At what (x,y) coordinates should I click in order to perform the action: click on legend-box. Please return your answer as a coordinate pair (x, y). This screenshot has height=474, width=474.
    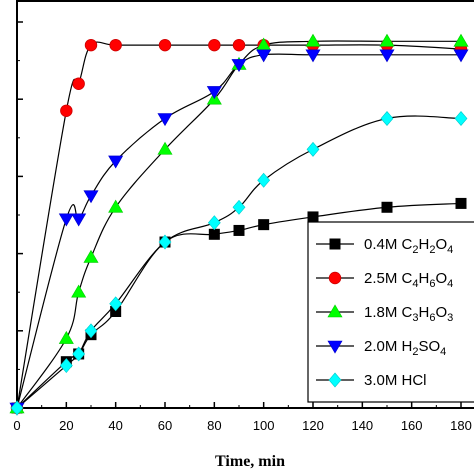
    Looking at the image, I should click on (390, 312).